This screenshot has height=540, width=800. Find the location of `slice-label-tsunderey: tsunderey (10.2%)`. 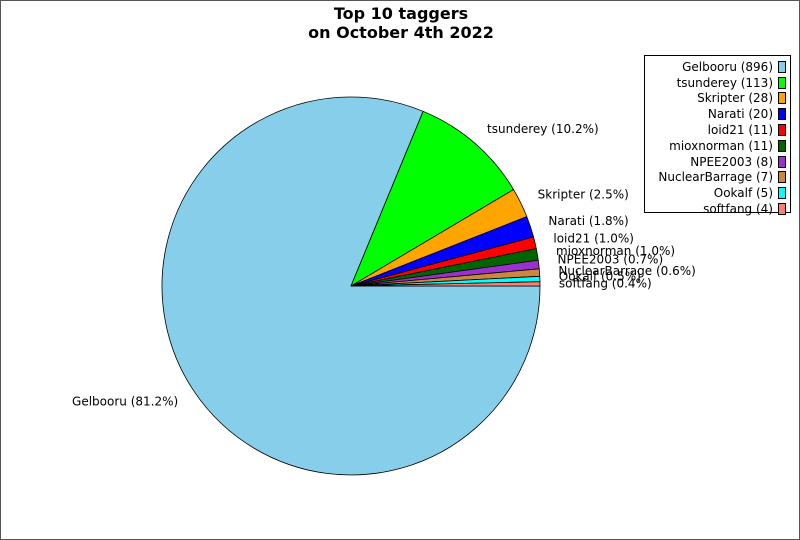

slice-label-tsunderey: tsunderey (10.2%) is located at coordinates (543, 129).